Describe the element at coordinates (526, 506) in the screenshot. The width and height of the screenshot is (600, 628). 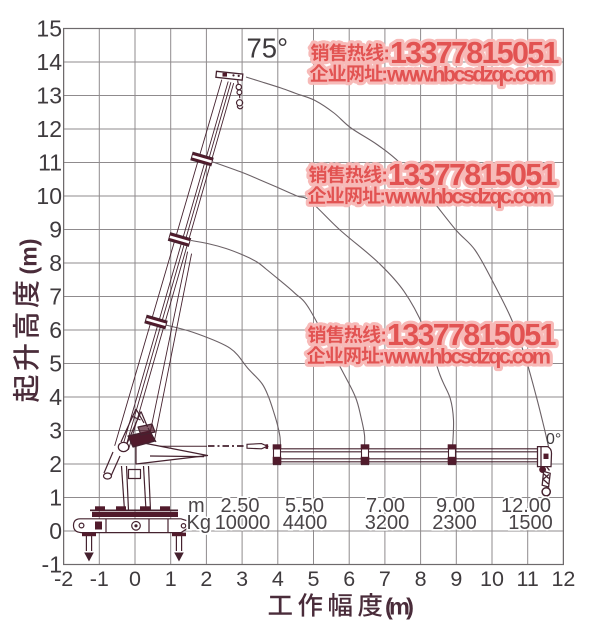
I see `svg-text: 12.00` at that location.